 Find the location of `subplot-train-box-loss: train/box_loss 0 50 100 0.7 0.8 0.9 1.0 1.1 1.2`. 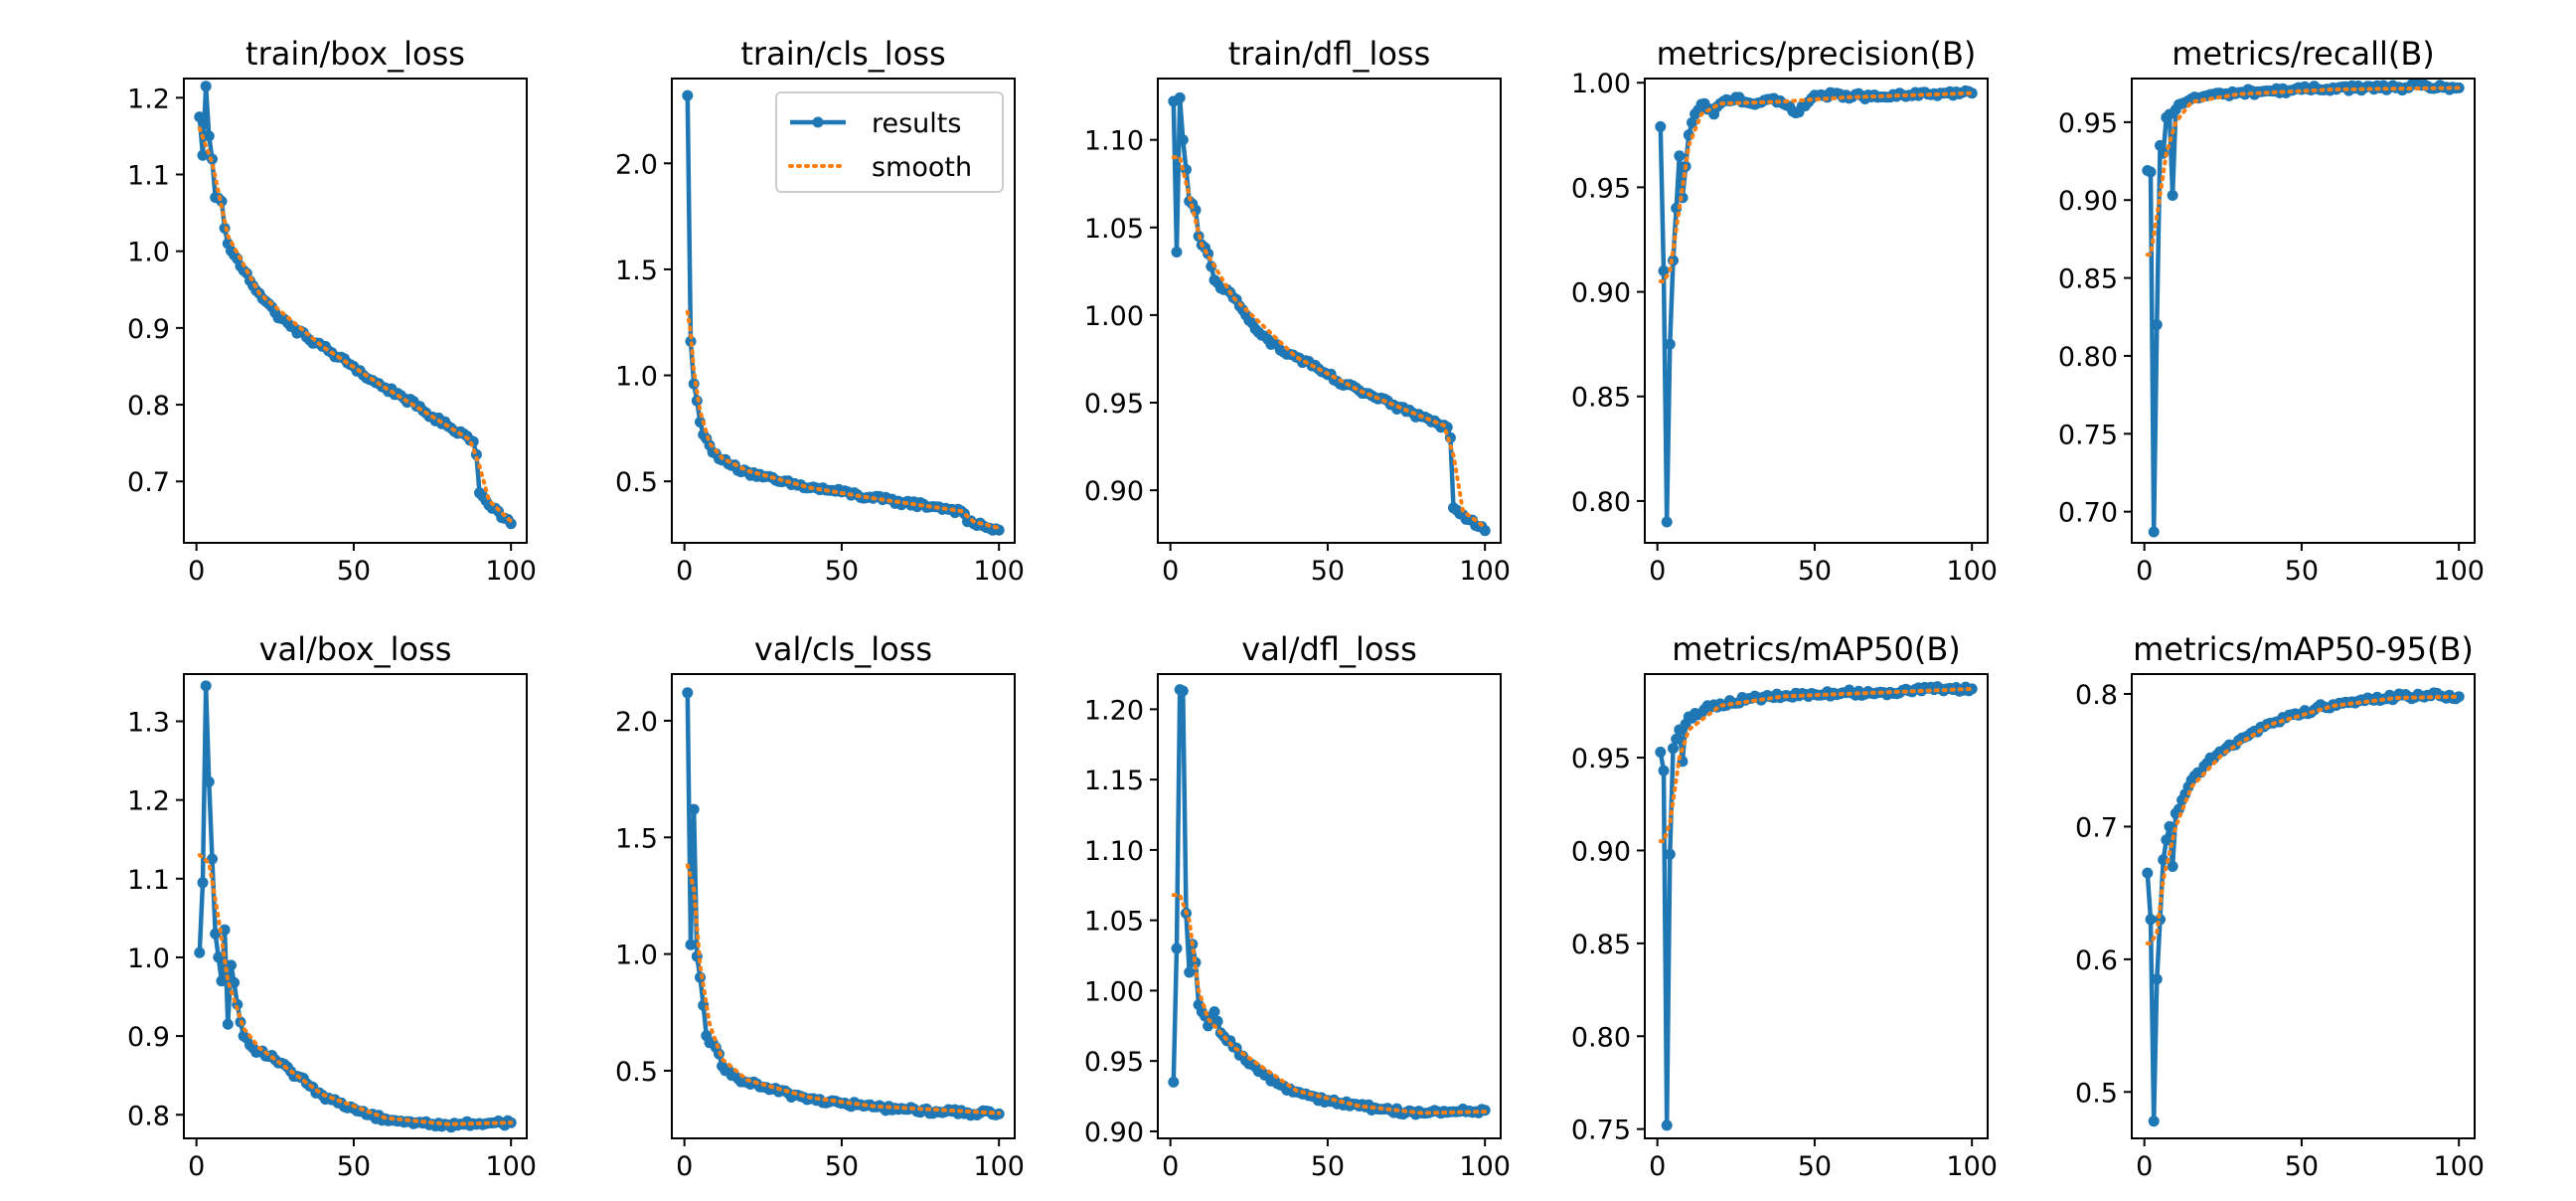

subplot-train-box-loss: train/box_loss 0 50 100 0.7 0.8 0.9 1.0 1.1 1.2 is located at coordinates (332, 311).